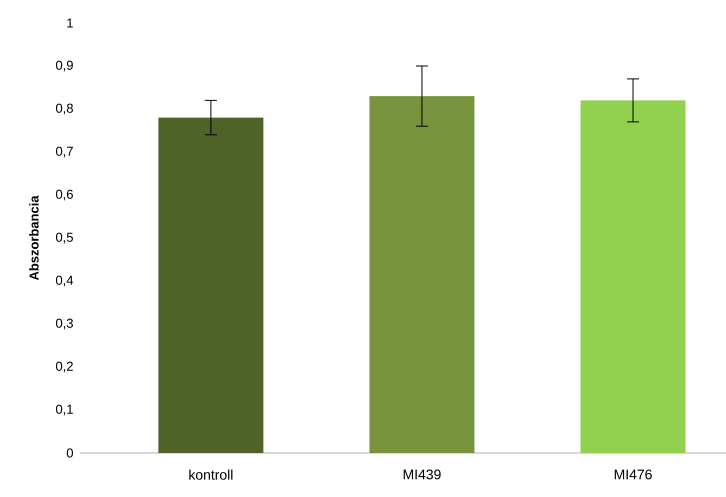  Describe the element at coordinates (64, 410) in the screenshot. I see `y-tick-label: 0,1` at that location.